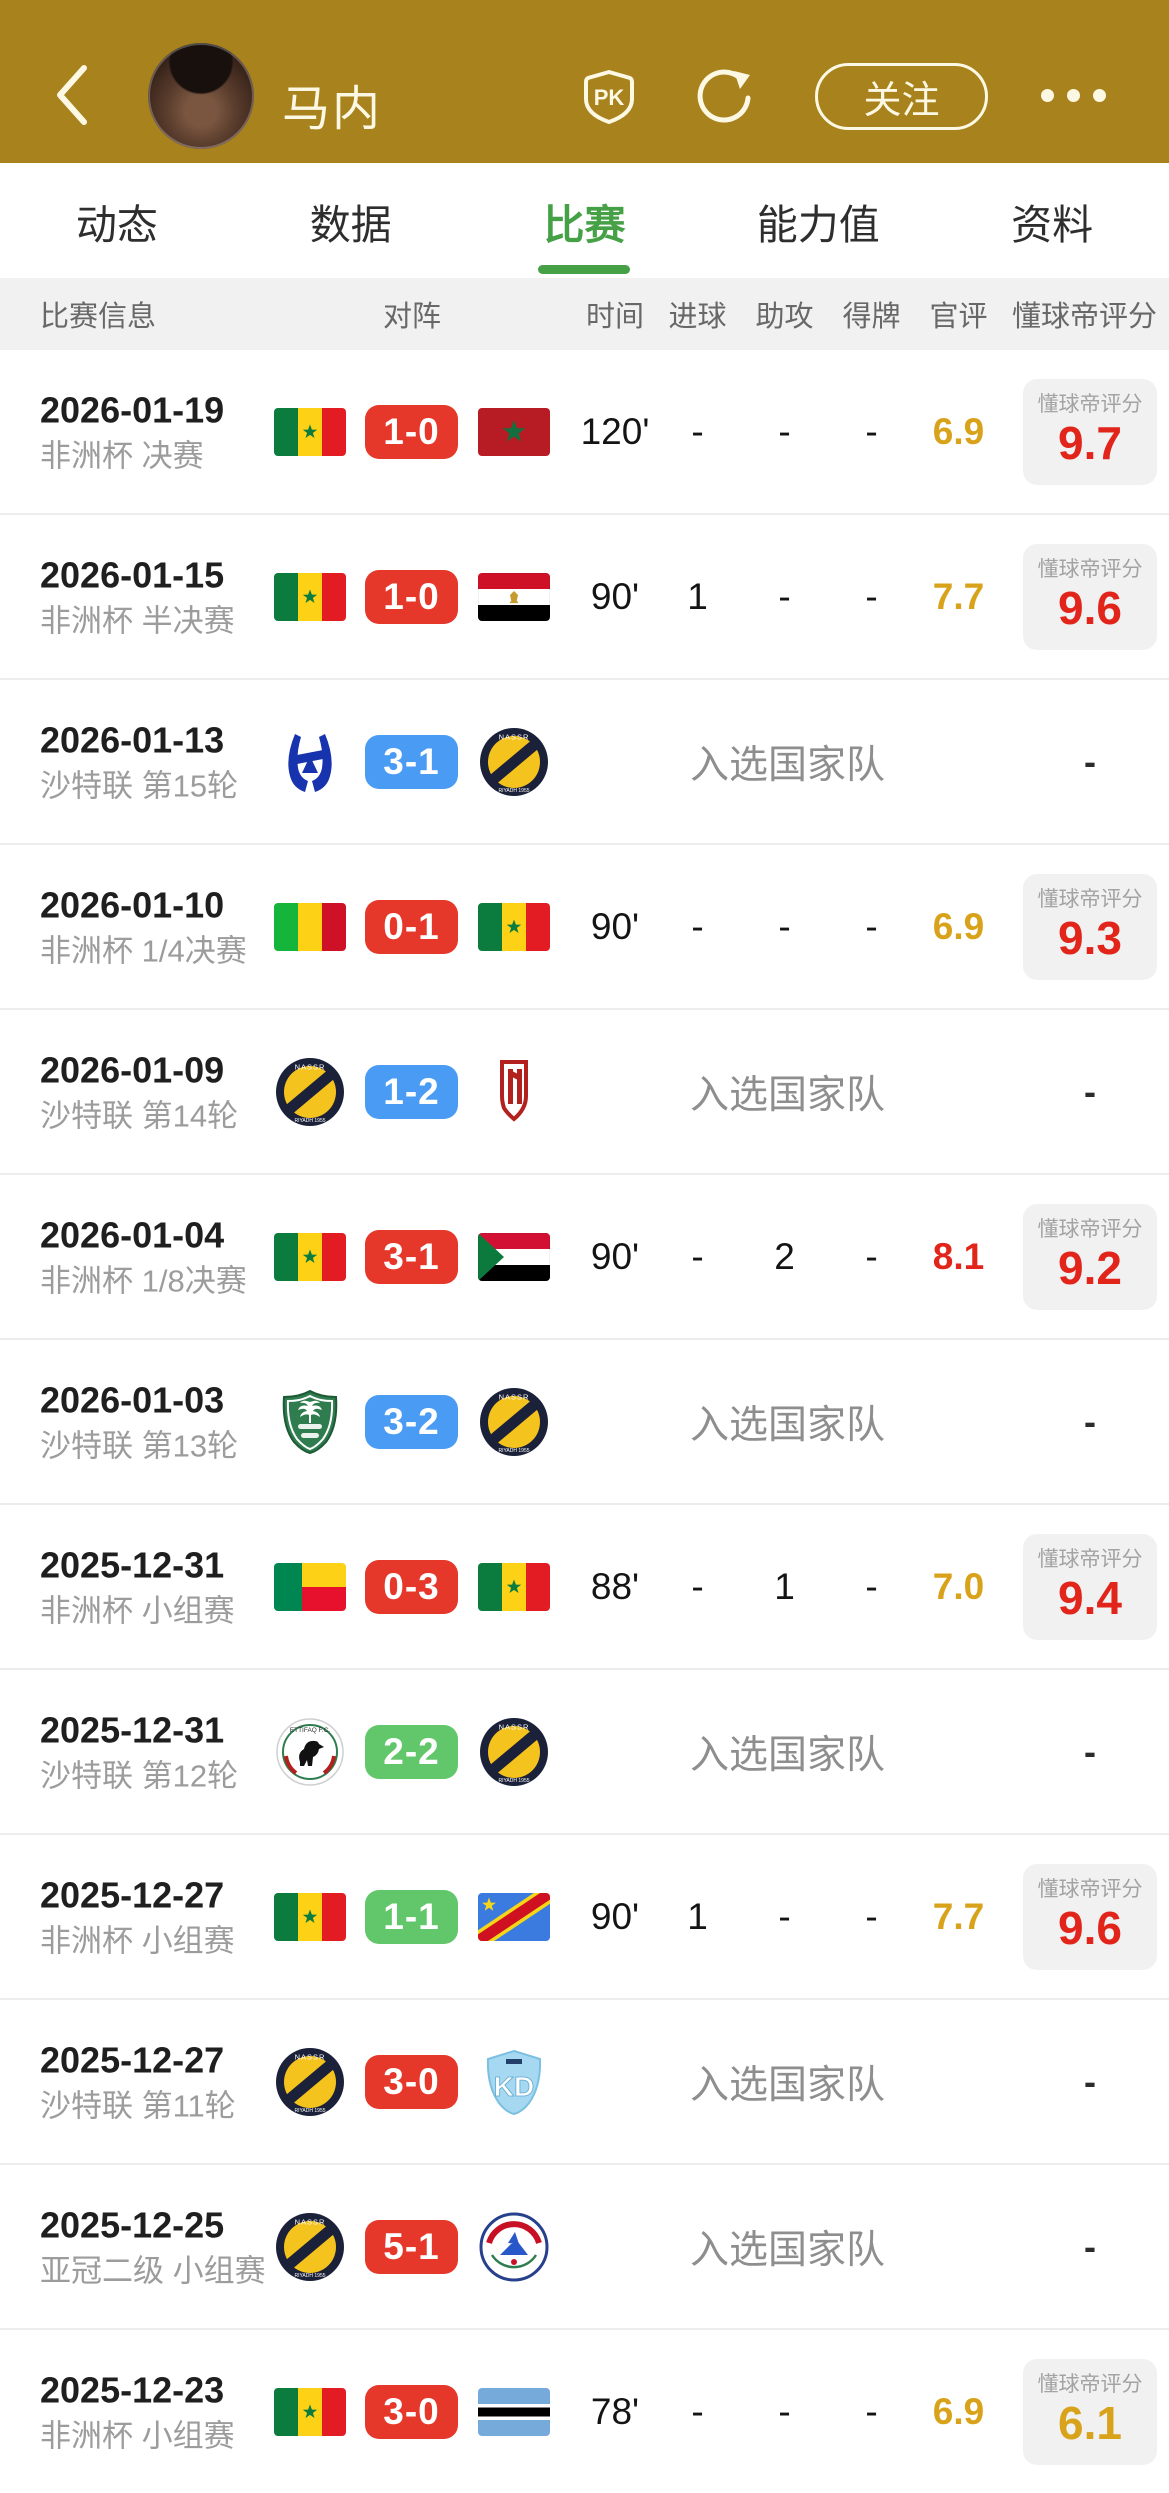  Describe the element at coordinates (1090, 1256) in the screenshot. I see `dqd-rating-box: 懂球帝评分 9.2` at that location.